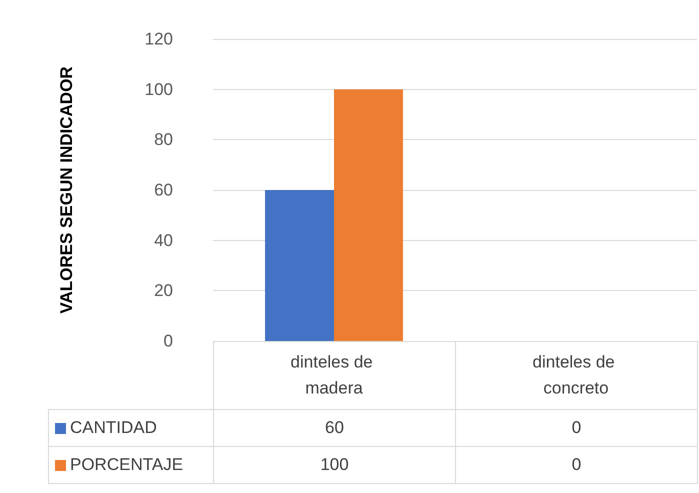  I want to click on y-tick-label: 20, so click(163, 290).